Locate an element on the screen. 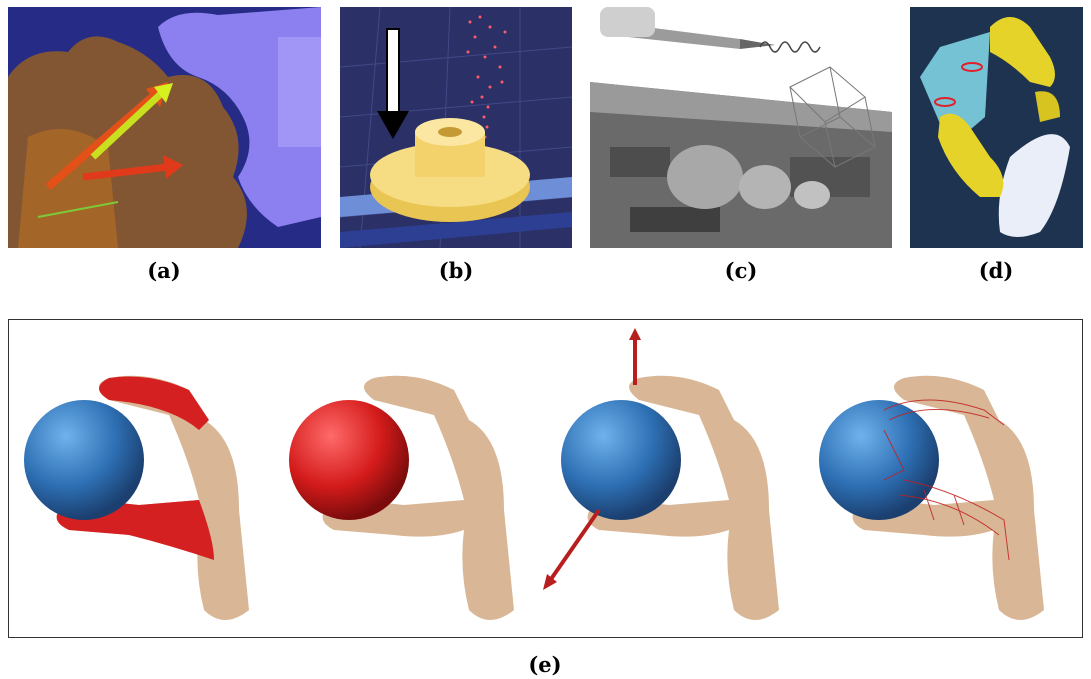 Image resolution: width=1091 pixels, height=679 pixels. panel-a-caption: (a) is located at coordinates (164, 270).